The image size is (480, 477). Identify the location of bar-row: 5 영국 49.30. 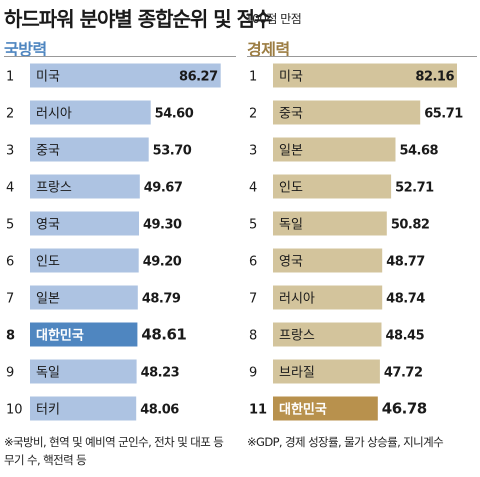
(94, 223).